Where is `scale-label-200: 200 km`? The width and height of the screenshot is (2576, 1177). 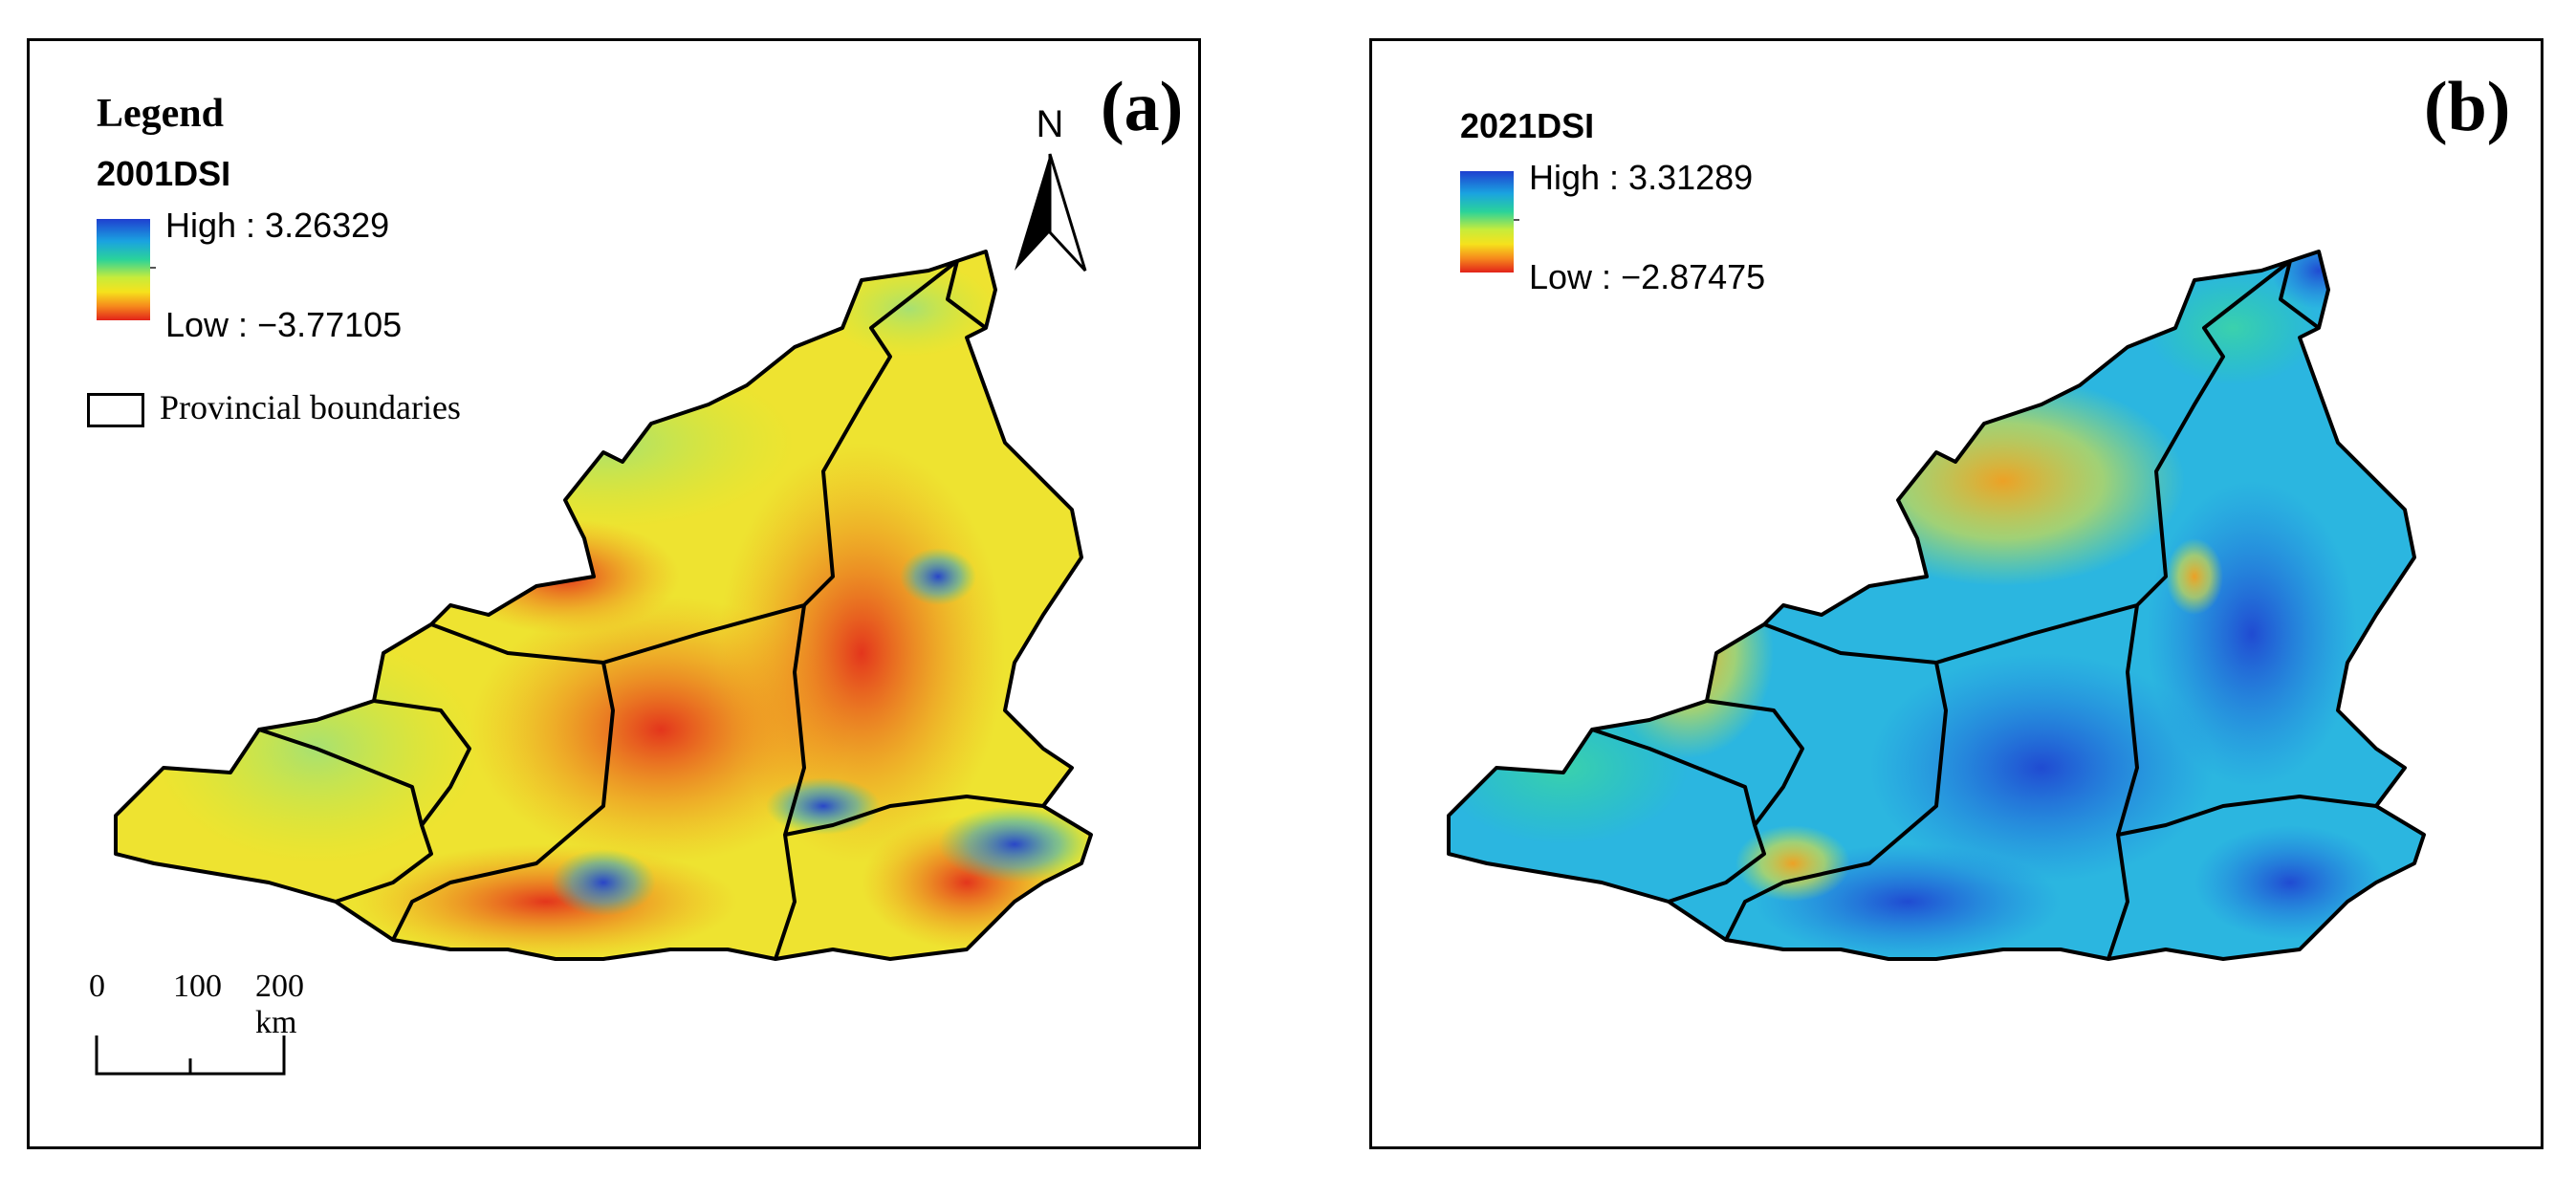
scale-label-200: 200 km is located at coordinates (279, 1005).